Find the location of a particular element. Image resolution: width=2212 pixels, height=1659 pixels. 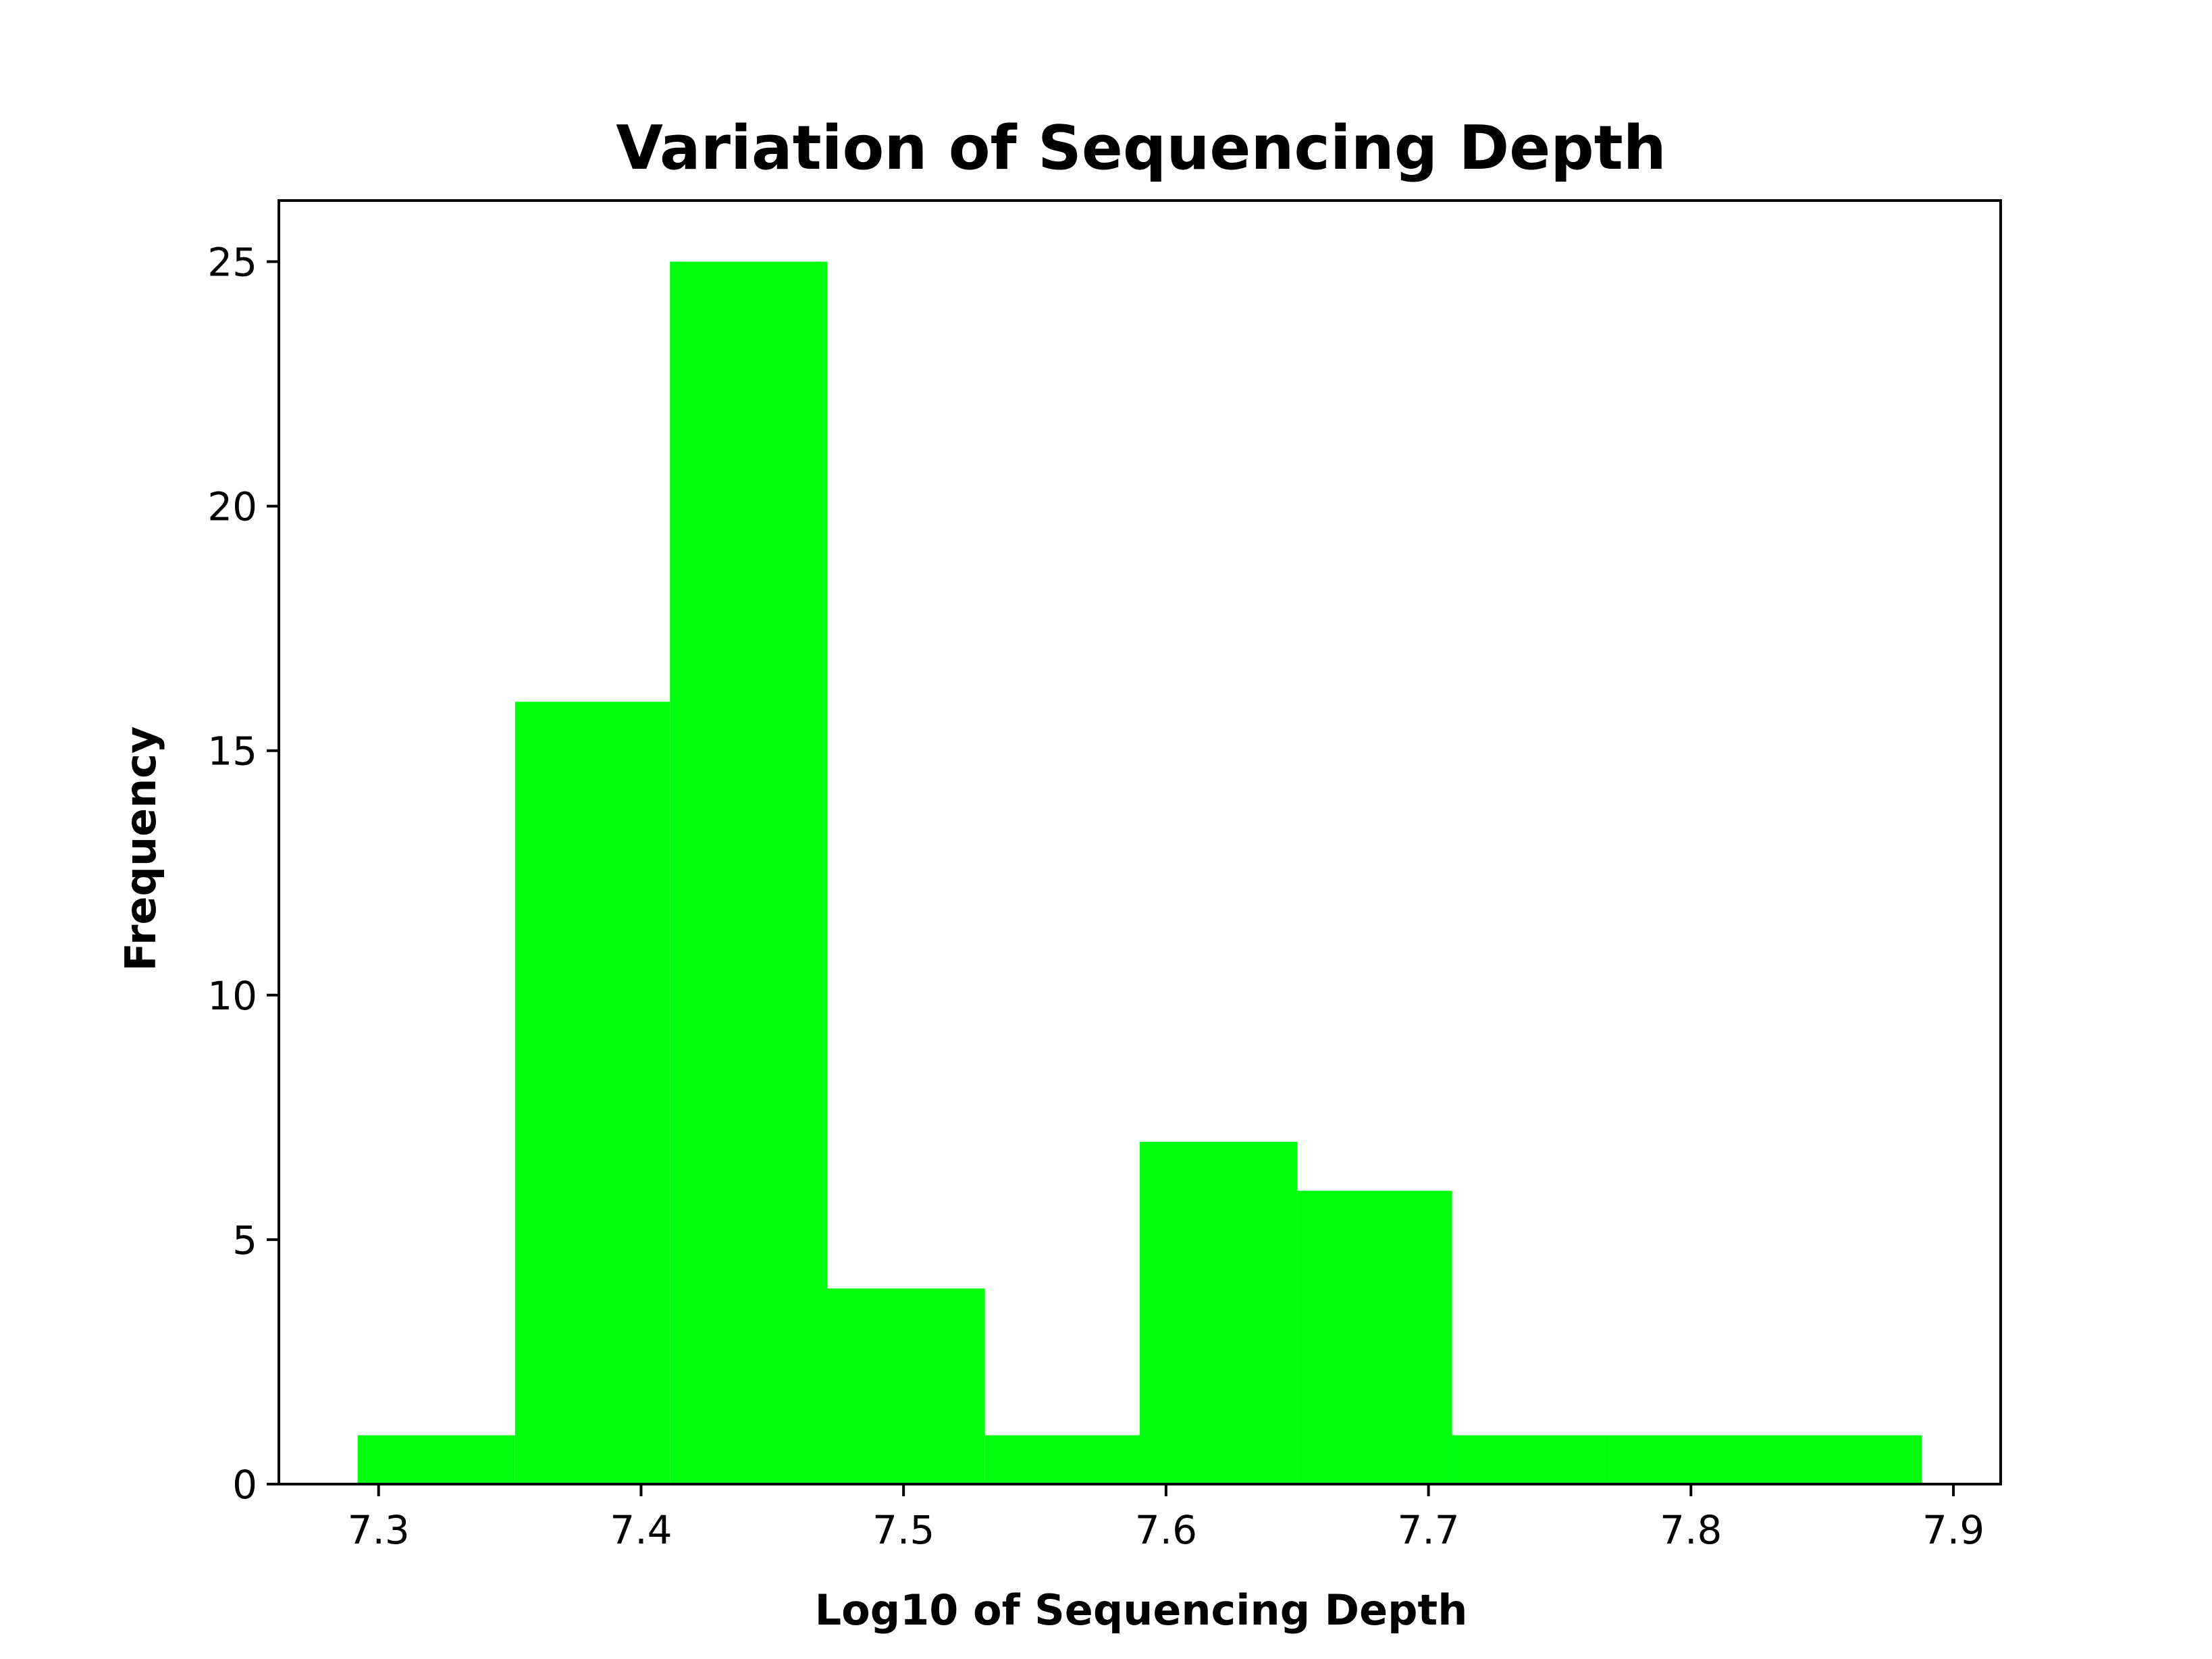

x-tick-label: 7.6 is located at coordinates (1166, 1530).